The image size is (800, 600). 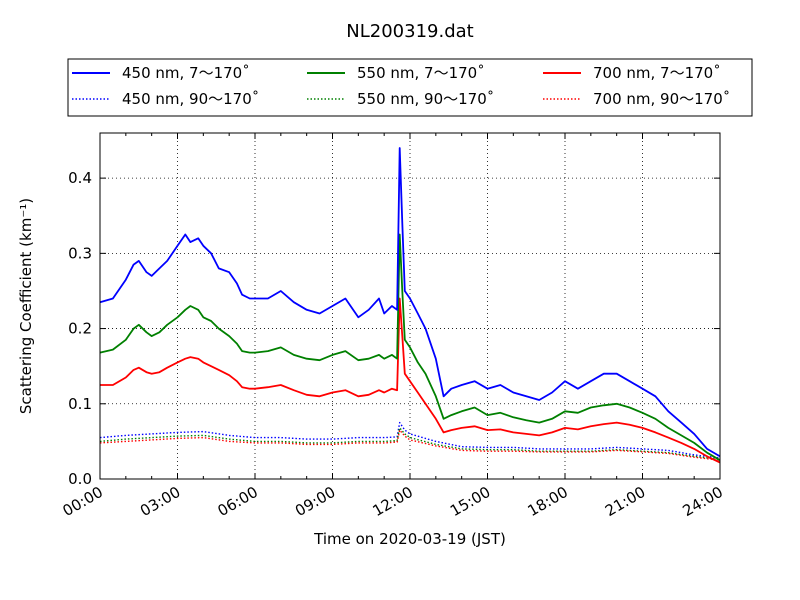 What do you see at coordinates (425, 99) in the screenshot?
I see `legend-label-3: 550 nm, 90～170˚` at bounding box center [425, 99].